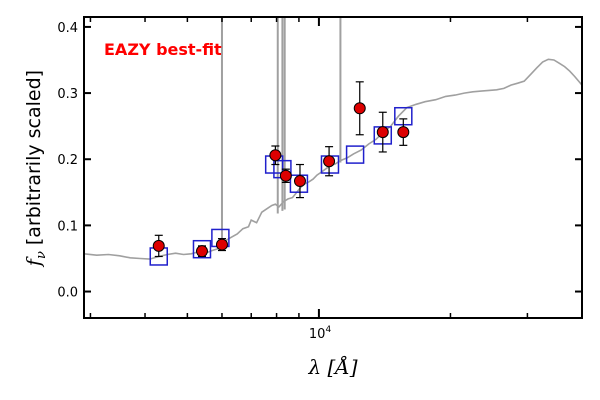 This screenshot has height=400, width=600. Describe the element at coordinates (163, 49) in the screenshot. I see `annotation-label: EAZY best-fit` at that location.